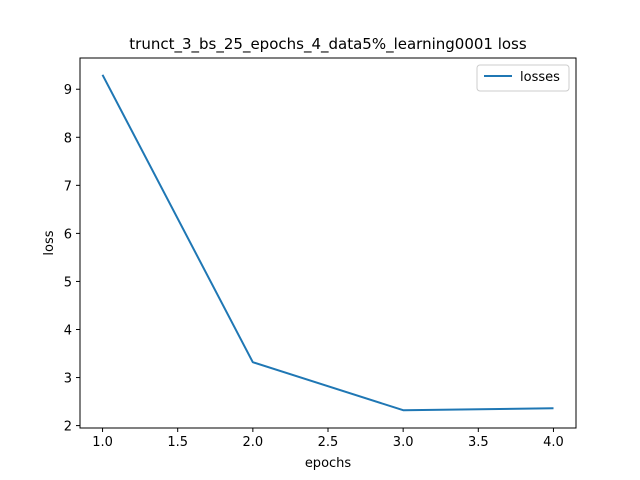 The width and height of the screenshot is (640, 480). What do you see at coordinates (68, 379) in the screenshot?
I see `y-tick-label: 3` at bounding box center [68, 379].